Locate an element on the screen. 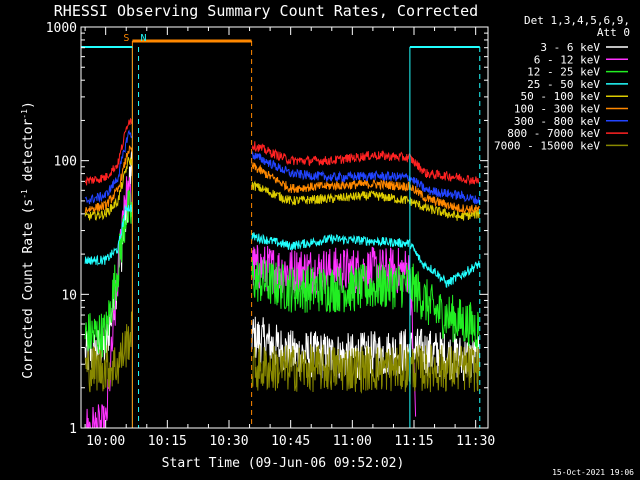  x-tick-label-5: 11:00 is located at coordinates (352, 441).